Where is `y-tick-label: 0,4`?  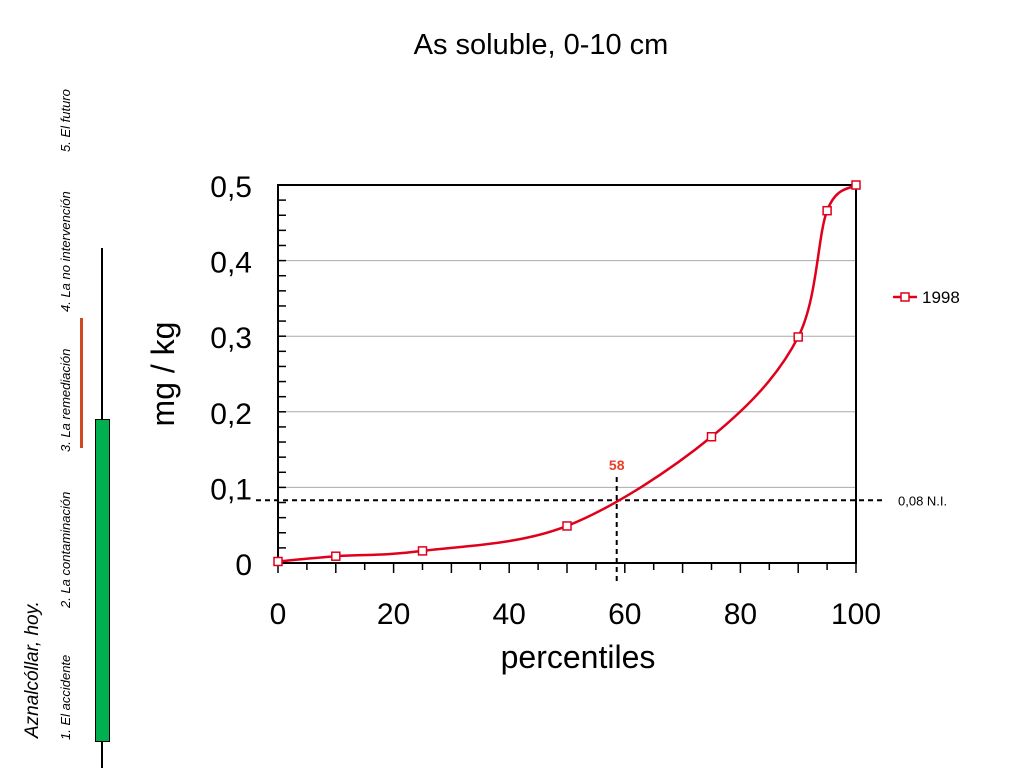
y-tick-label: 0,4 is located at coordinates (231, 263).